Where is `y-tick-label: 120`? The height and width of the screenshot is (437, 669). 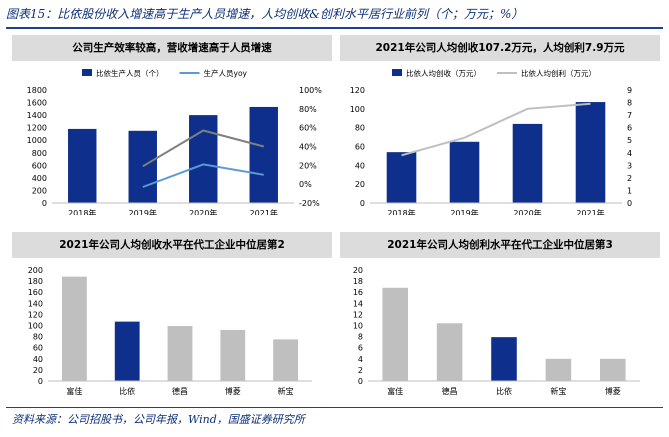
y-tick-label: 120 is located at coordinates (357, 90).